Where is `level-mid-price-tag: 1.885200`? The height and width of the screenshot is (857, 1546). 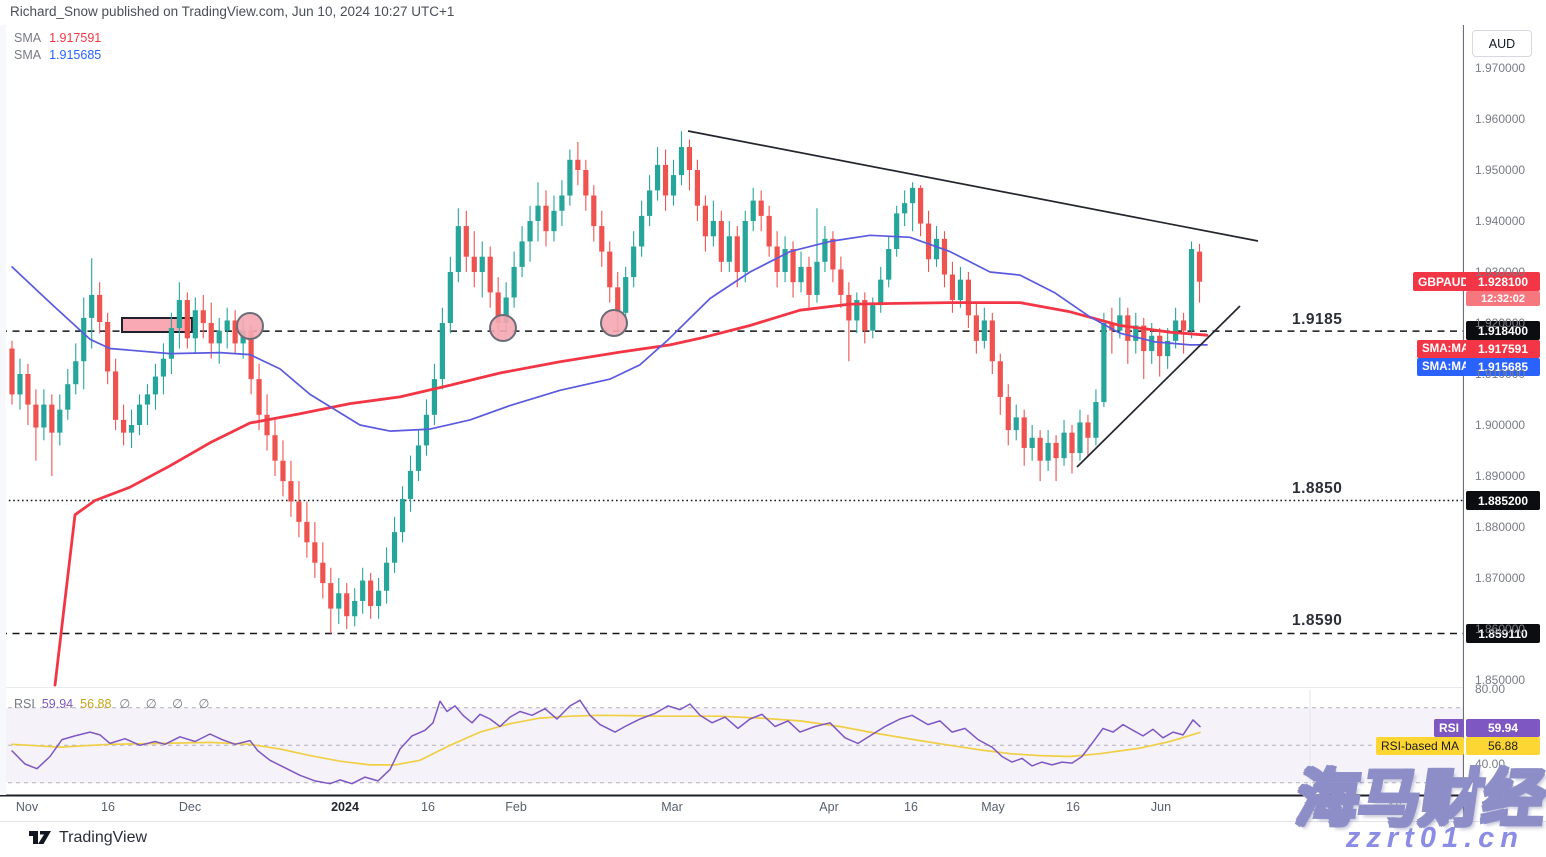 level-mid-price-tag: 1.885200 is located at coordinates (1503, 500).